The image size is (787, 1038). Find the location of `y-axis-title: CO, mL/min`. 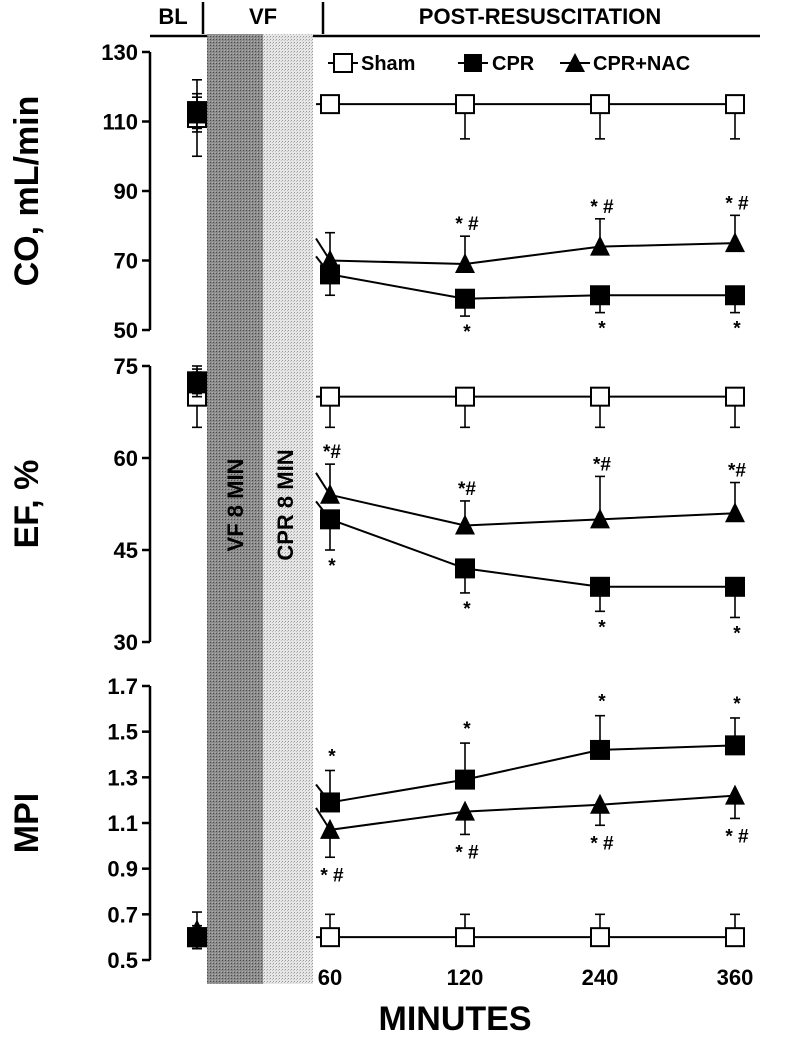

y-axis-title: CO, mL/min is located at coordinates (27, 191).